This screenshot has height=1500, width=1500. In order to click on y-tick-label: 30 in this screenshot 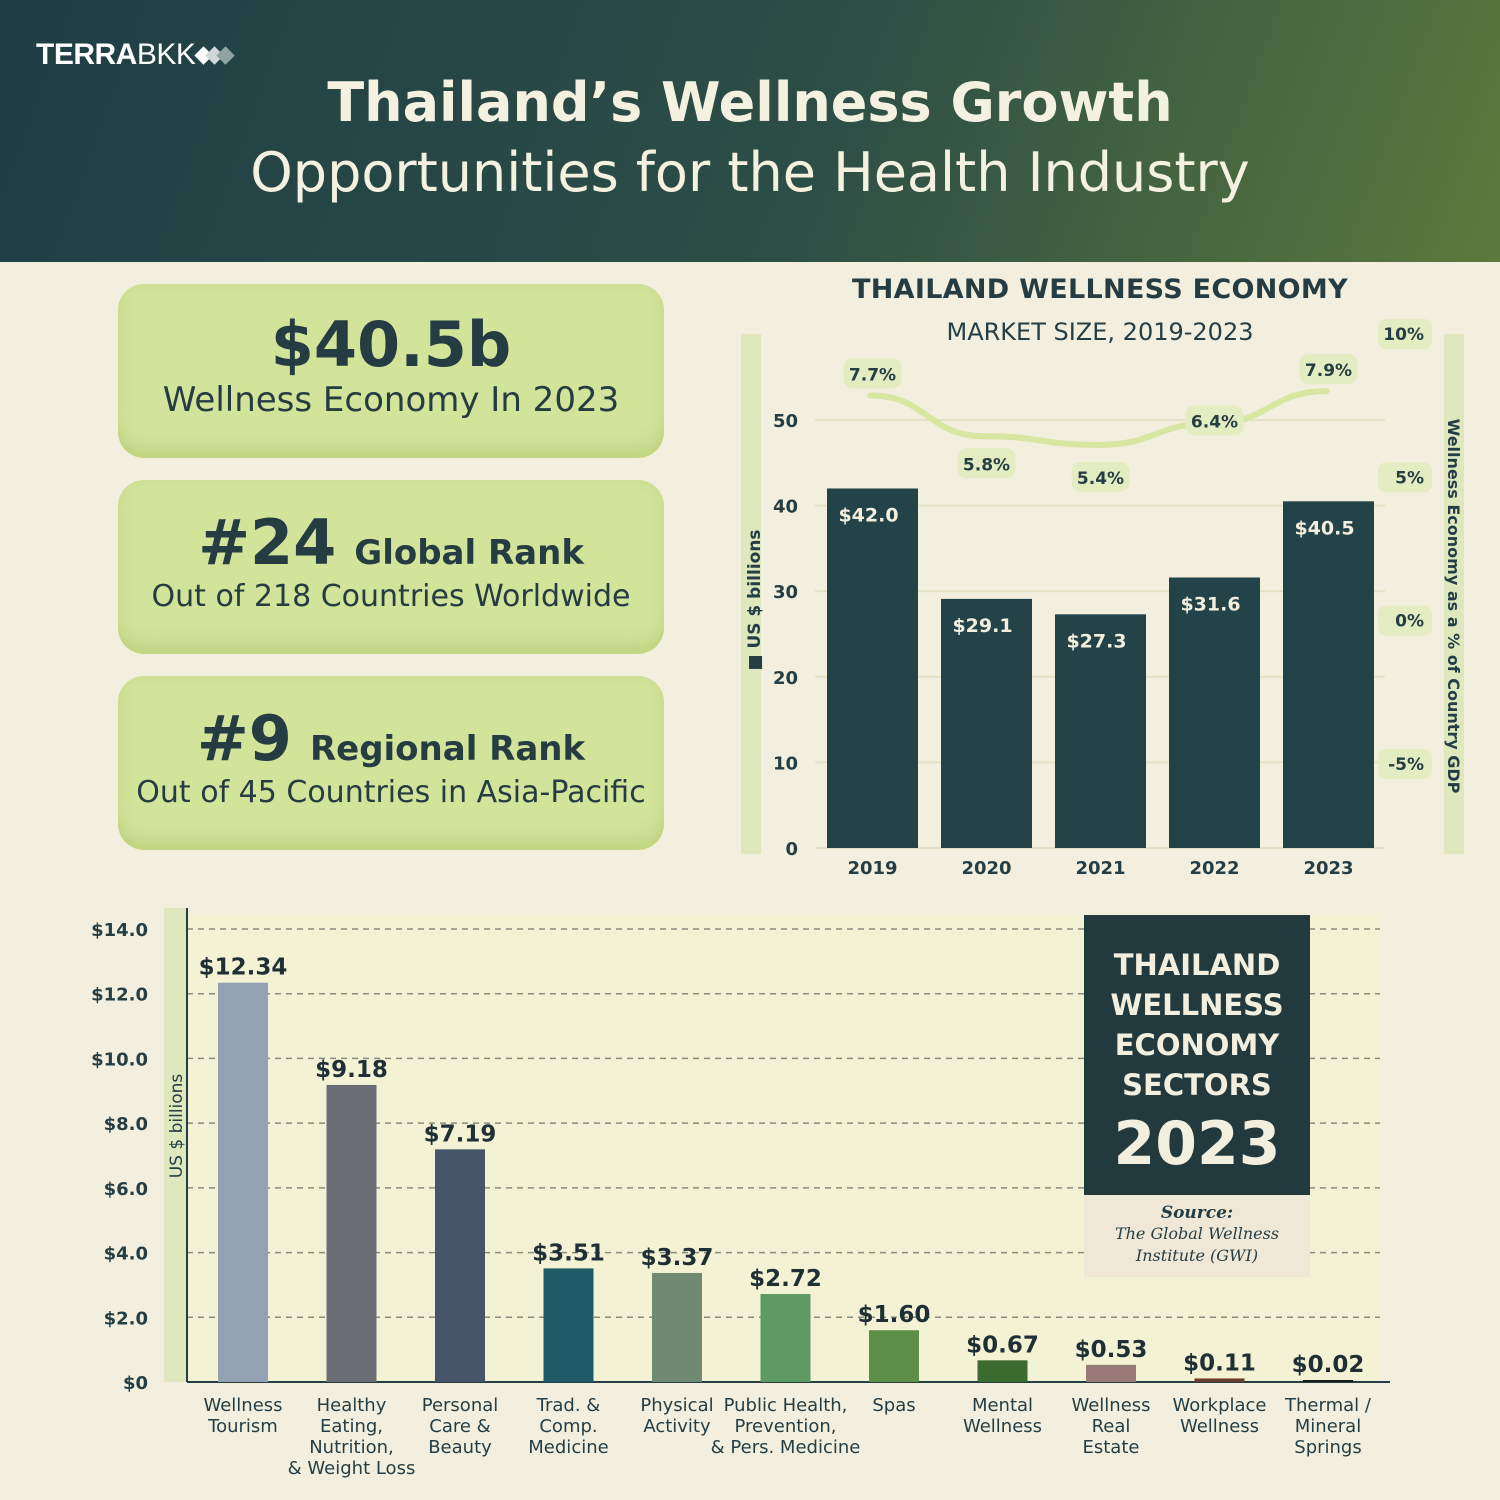, I will do `click(785, 592)`.